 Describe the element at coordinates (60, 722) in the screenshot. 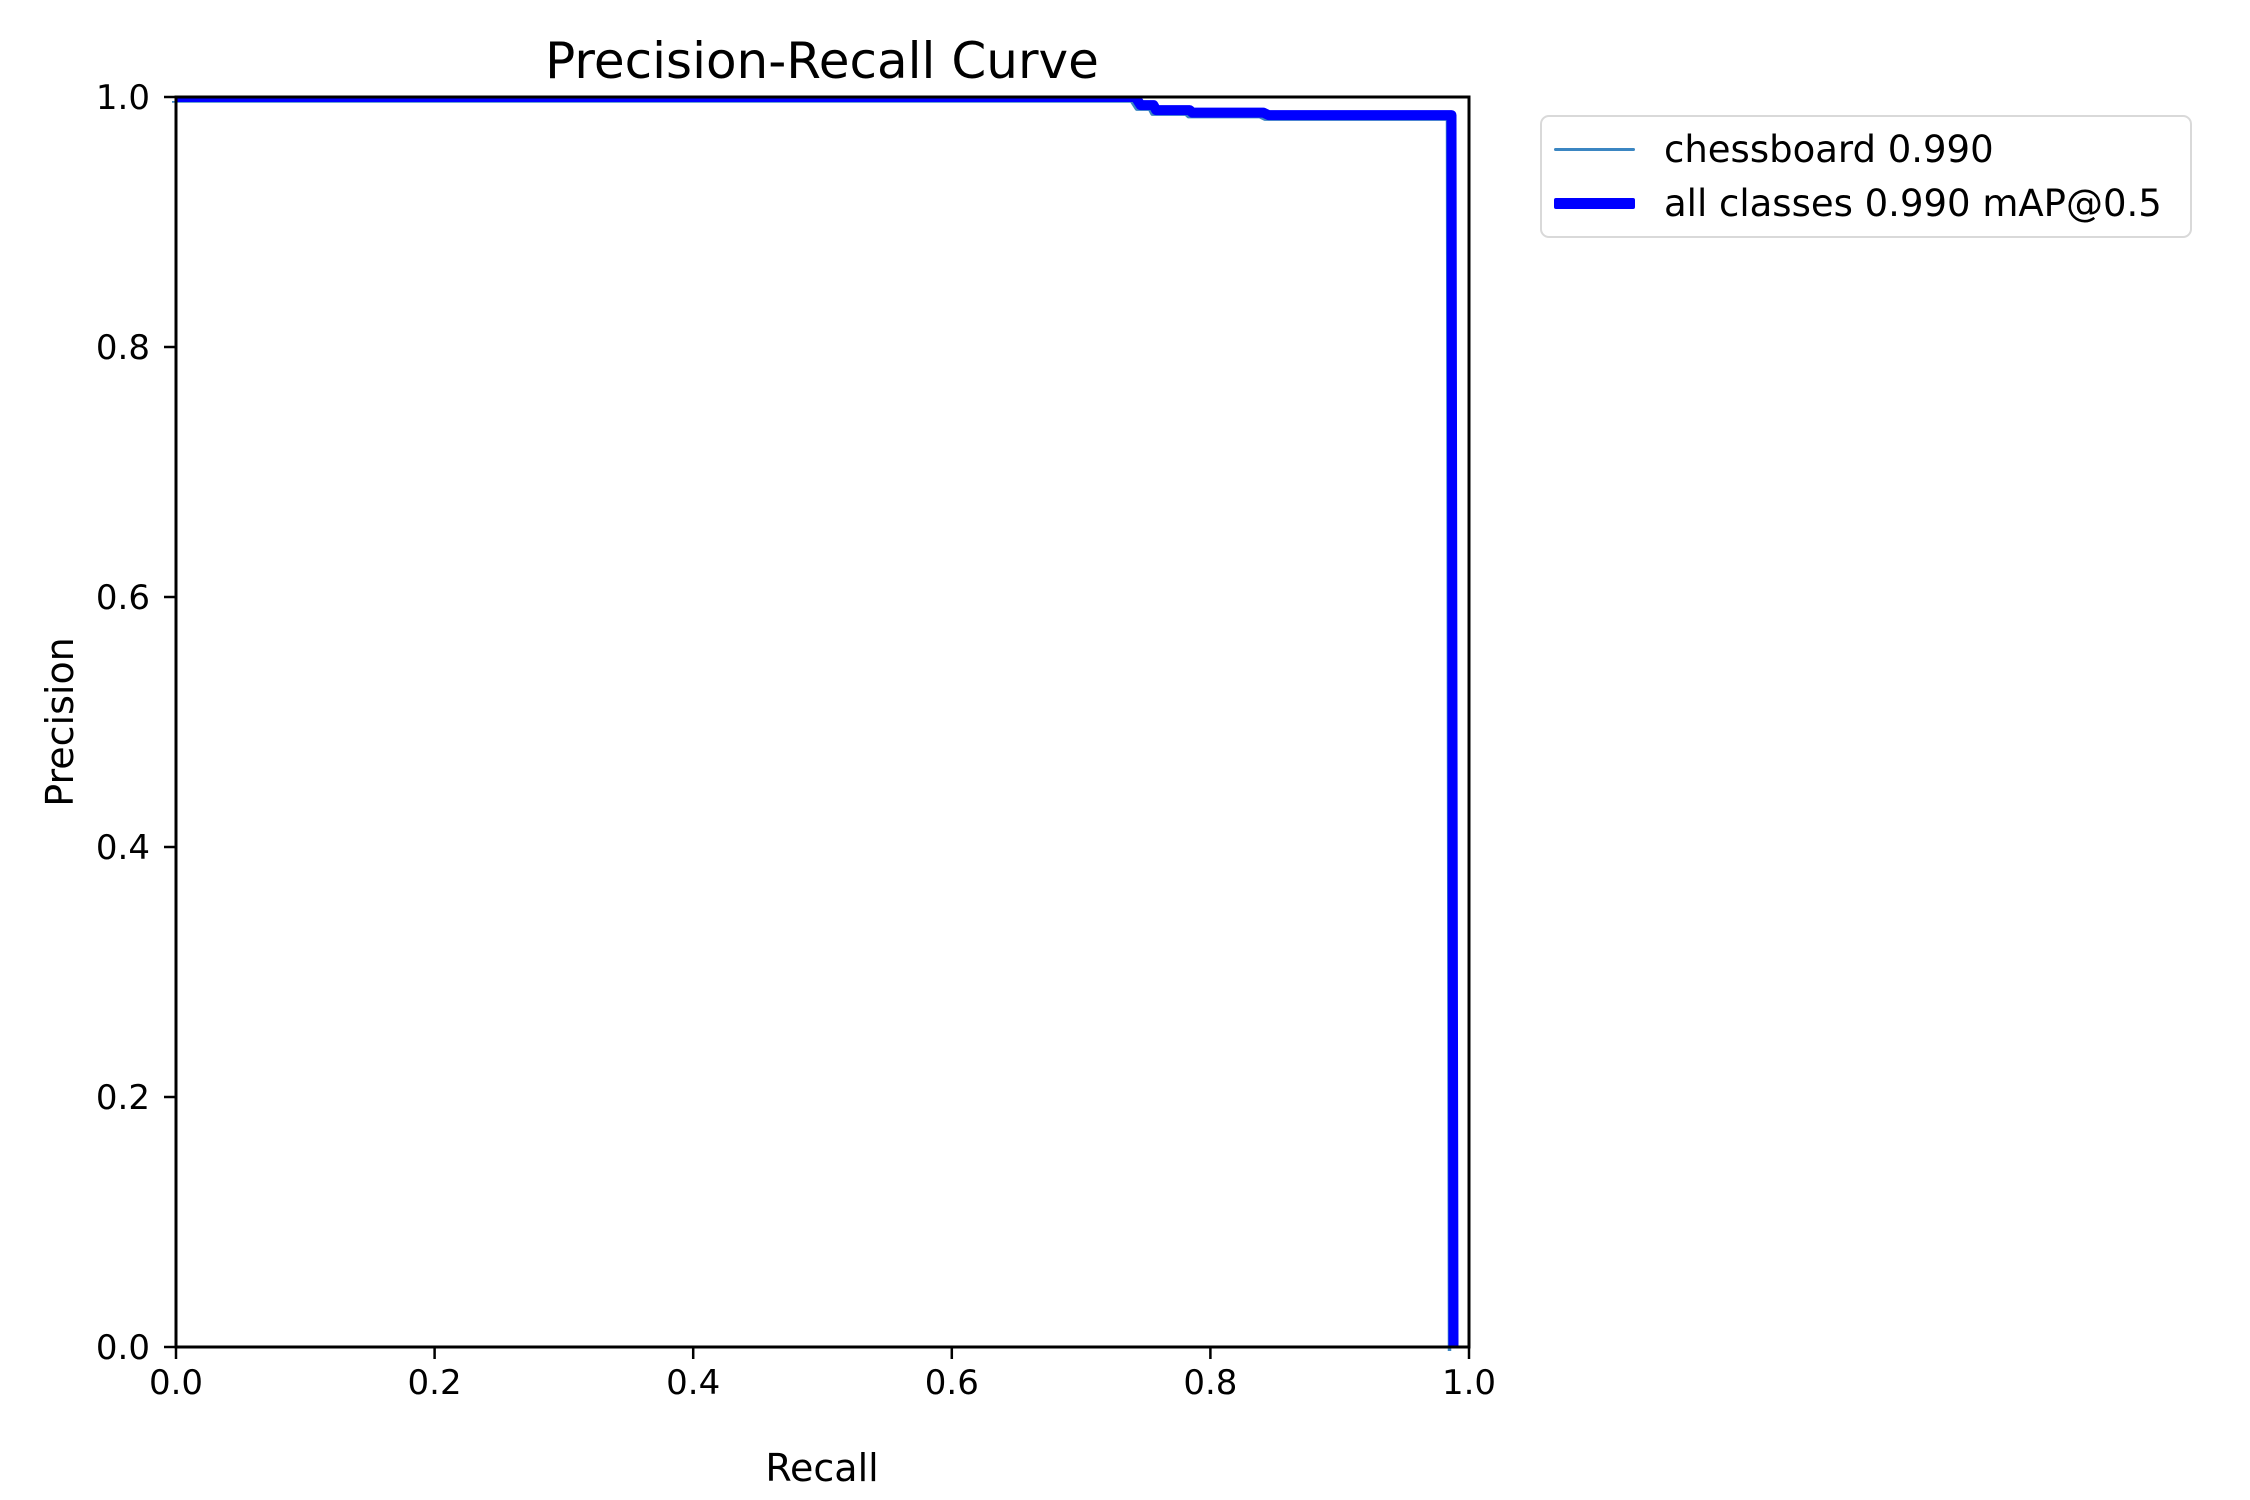

I see `y-axis-label: Precision` at that location.